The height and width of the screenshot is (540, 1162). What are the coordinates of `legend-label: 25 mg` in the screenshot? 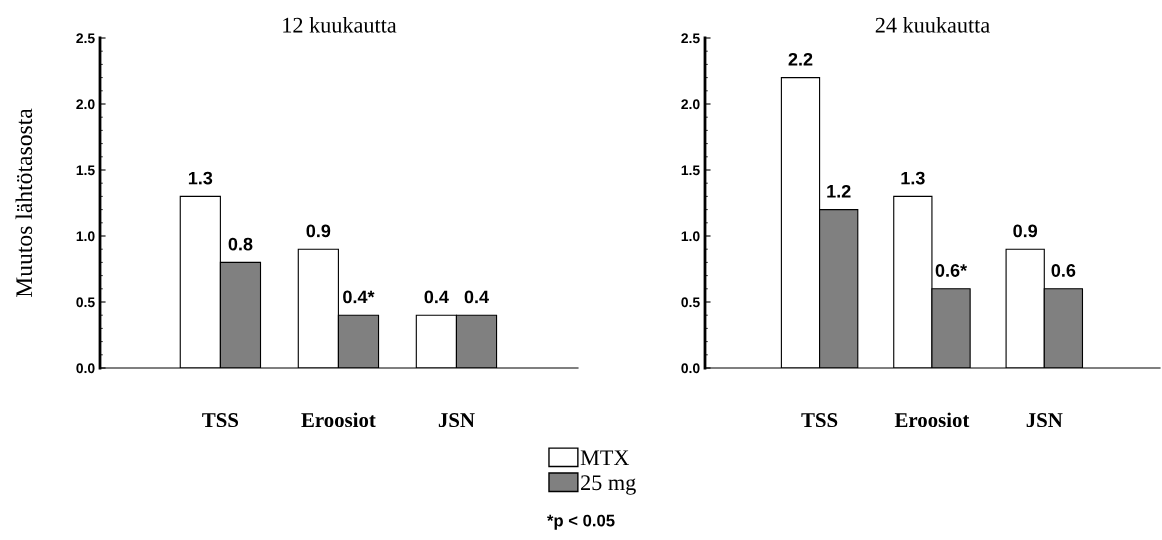 It's located at (608, 485).